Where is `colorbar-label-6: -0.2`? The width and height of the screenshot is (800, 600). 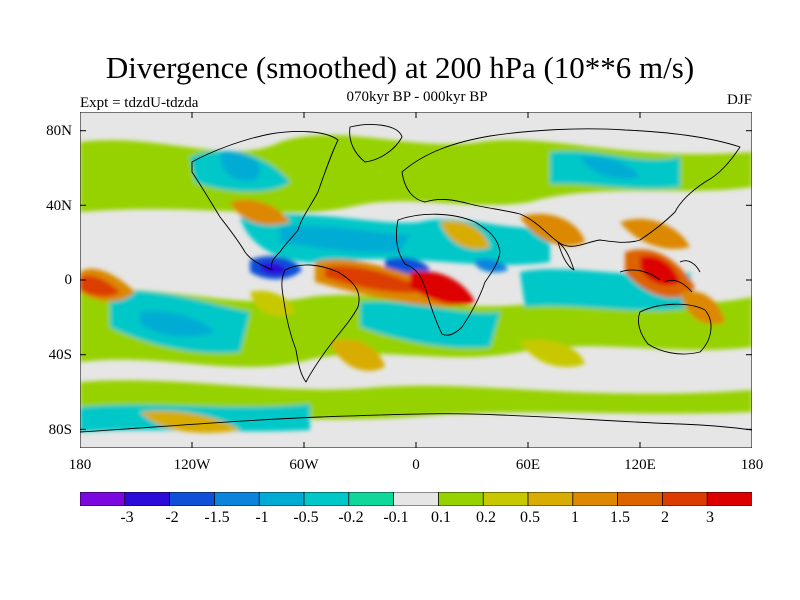
colorbar-label-6: -0.2 is located at coordinates (351, 517).